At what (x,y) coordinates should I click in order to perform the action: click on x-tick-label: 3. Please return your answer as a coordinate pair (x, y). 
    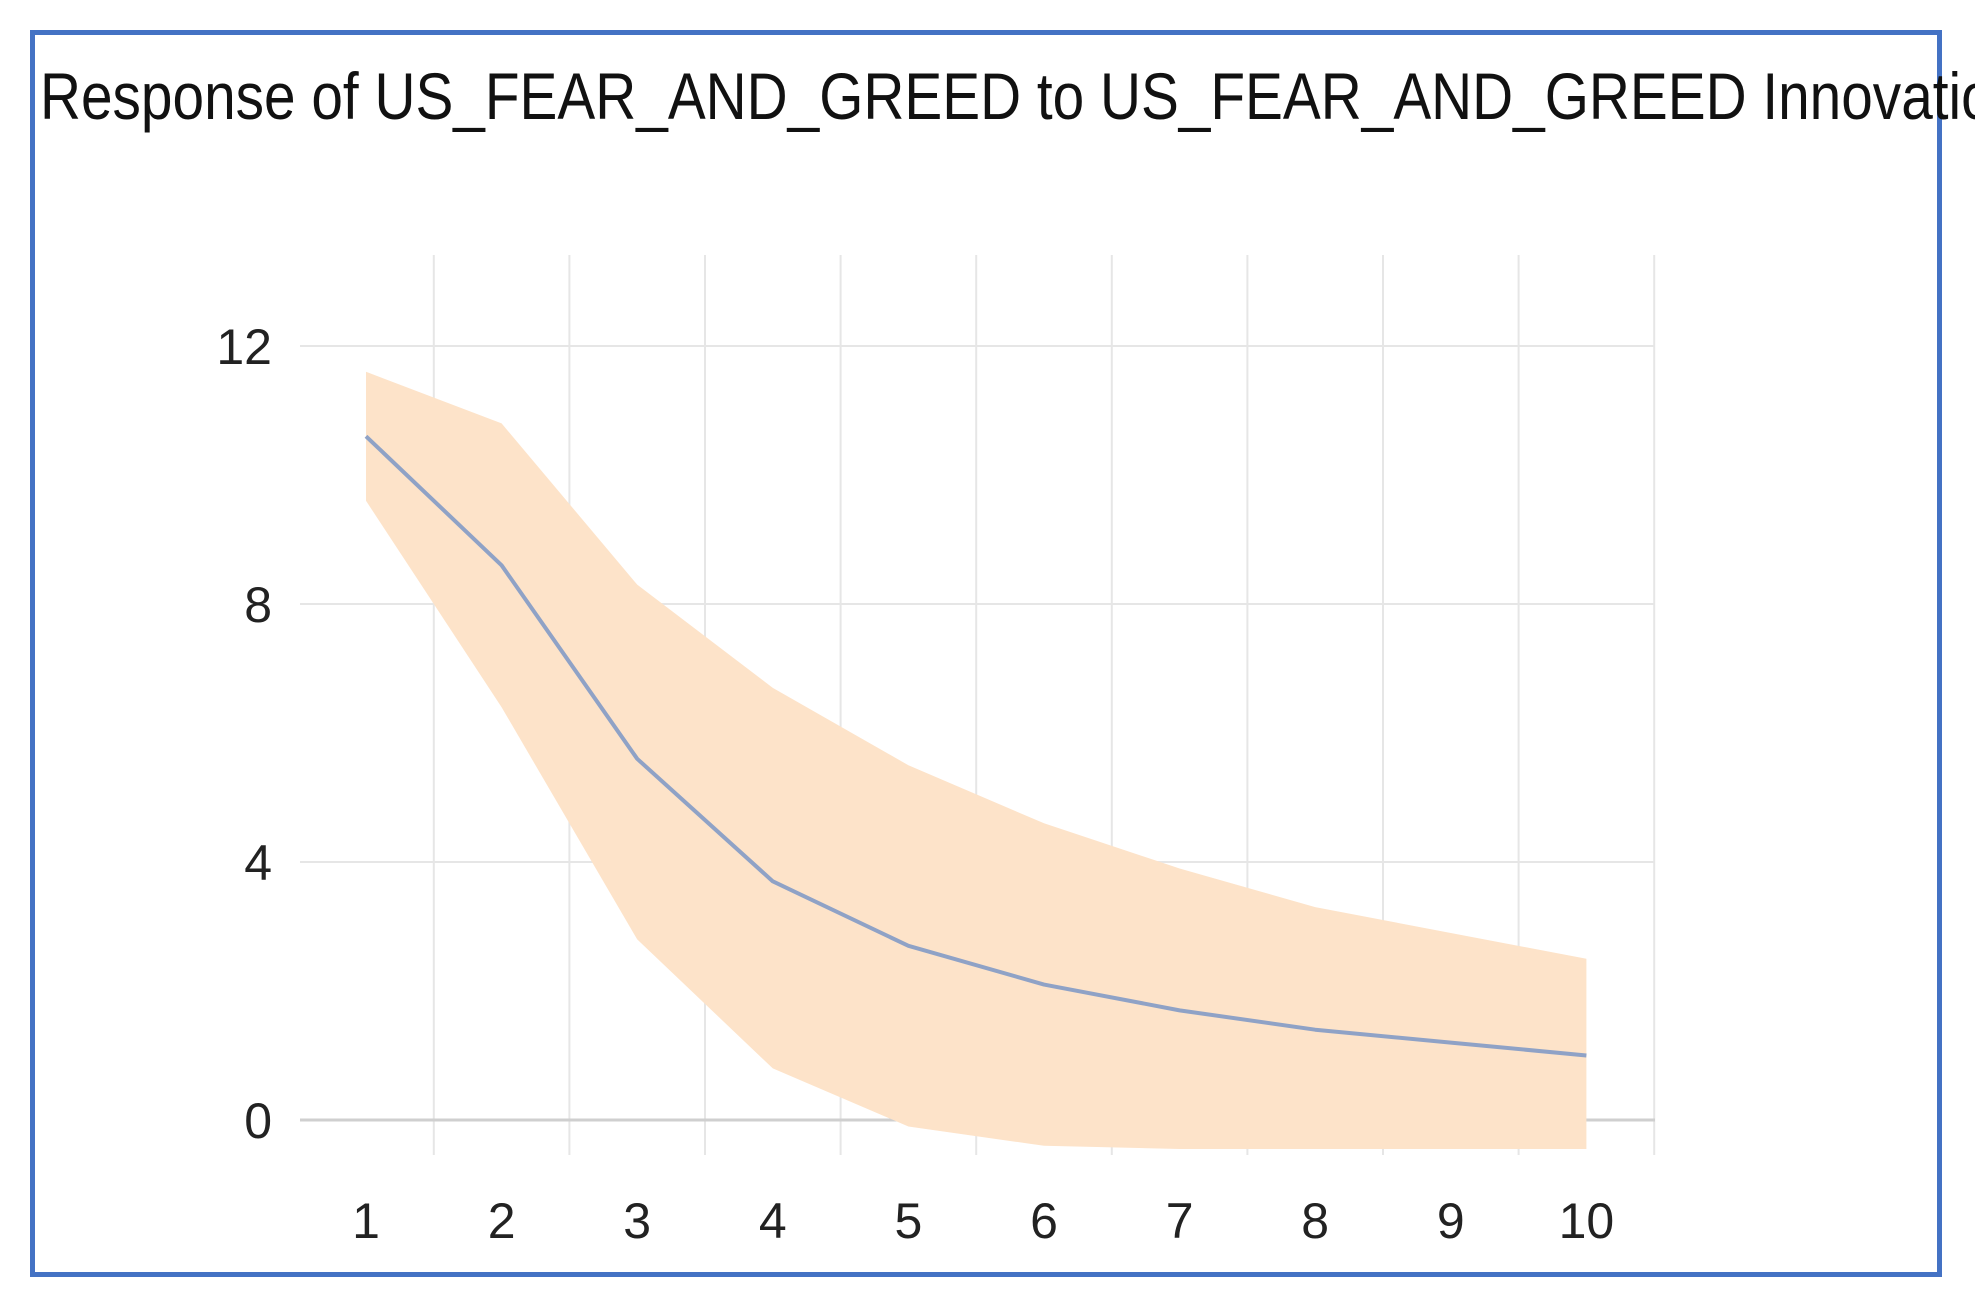
    Looking at the image, I should click on (637, 1221).